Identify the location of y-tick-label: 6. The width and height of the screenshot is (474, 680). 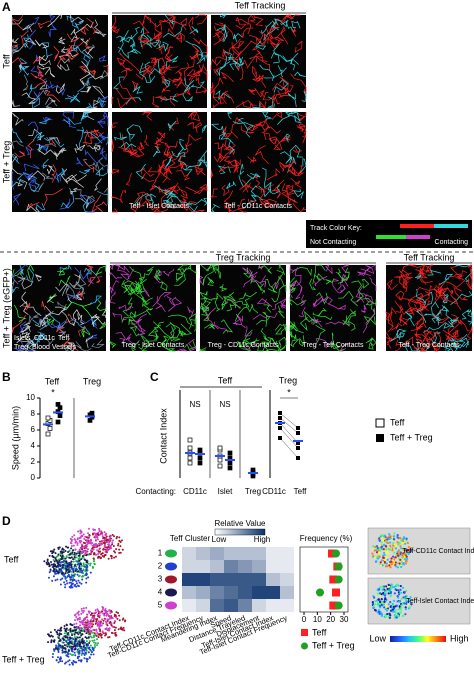
(33, 429).